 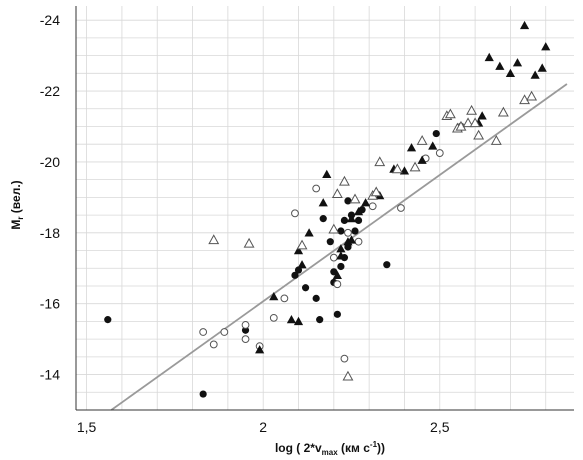 I want to click on x-tick-label: 2, so click(x=263, y=427).